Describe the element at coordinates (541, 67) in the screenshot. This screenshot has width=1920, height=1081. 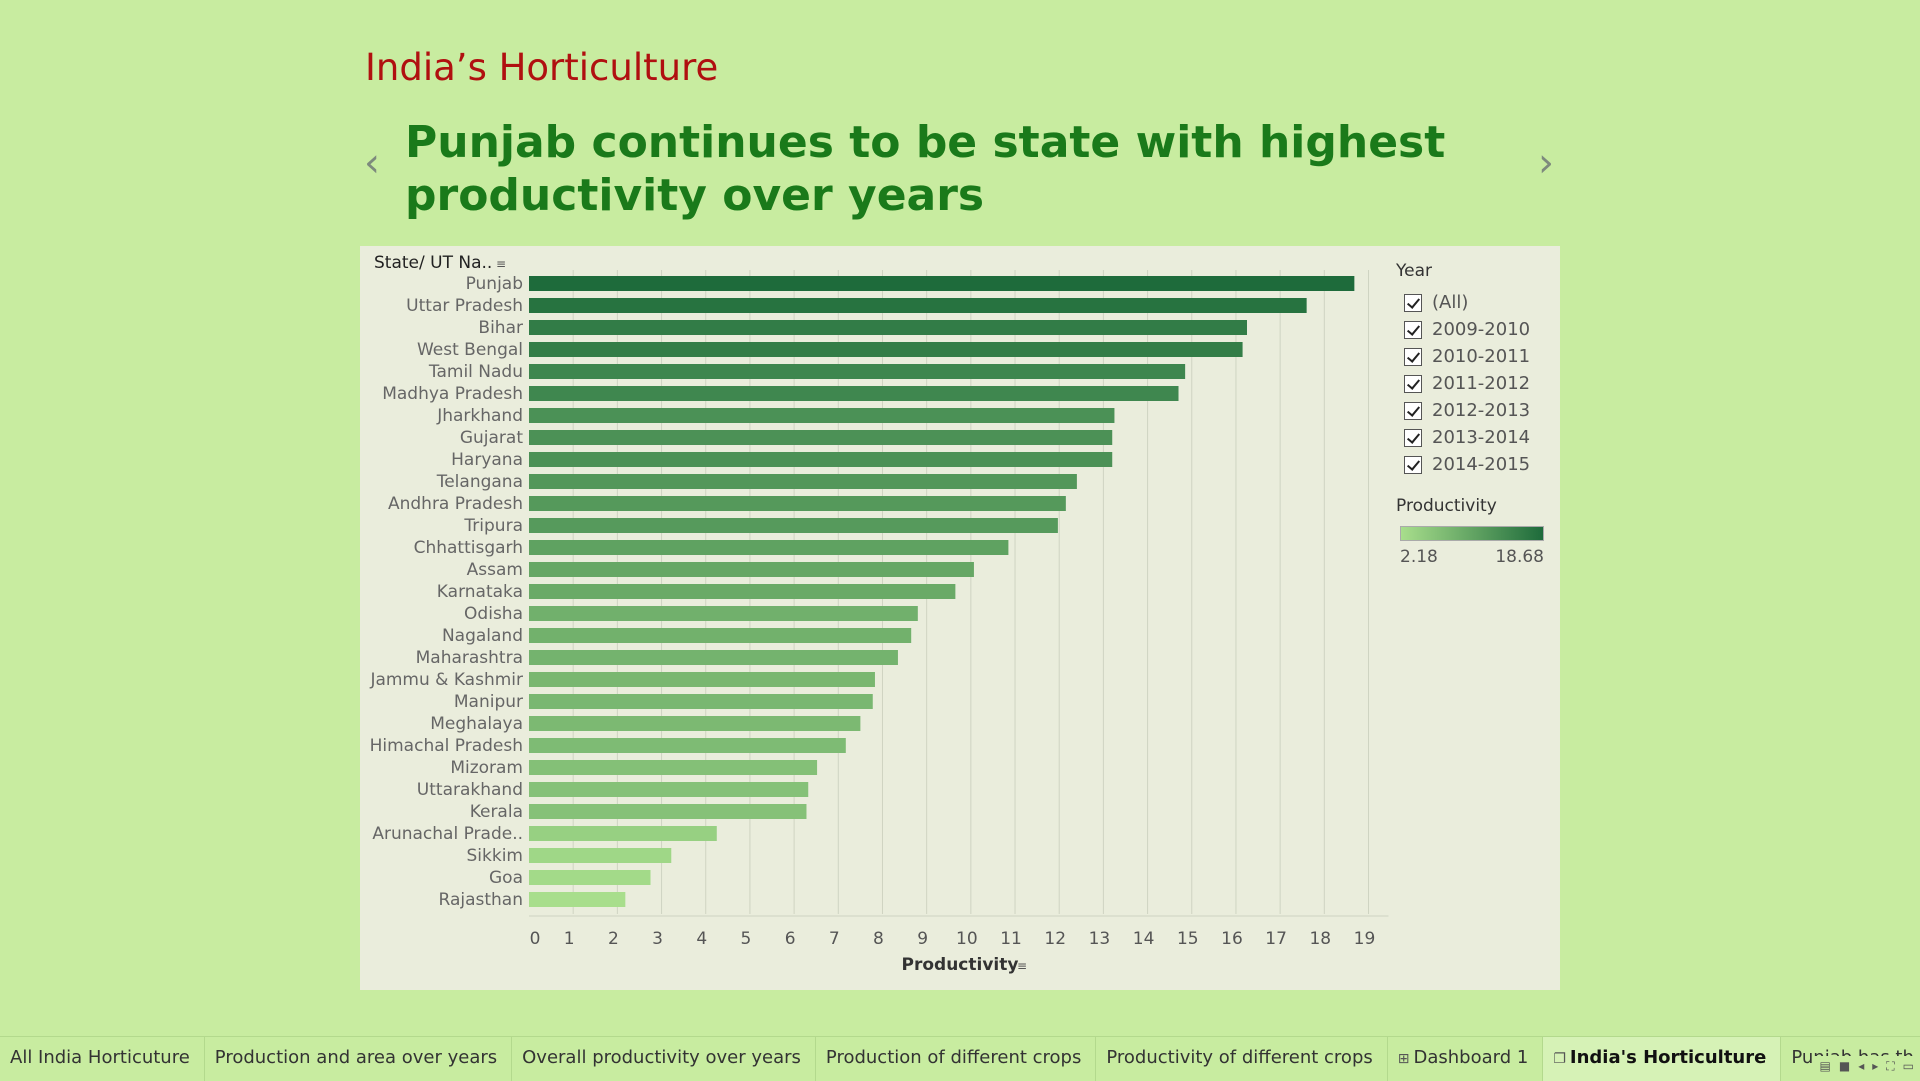
I see `story-title: India’s Horticulture` at that location.